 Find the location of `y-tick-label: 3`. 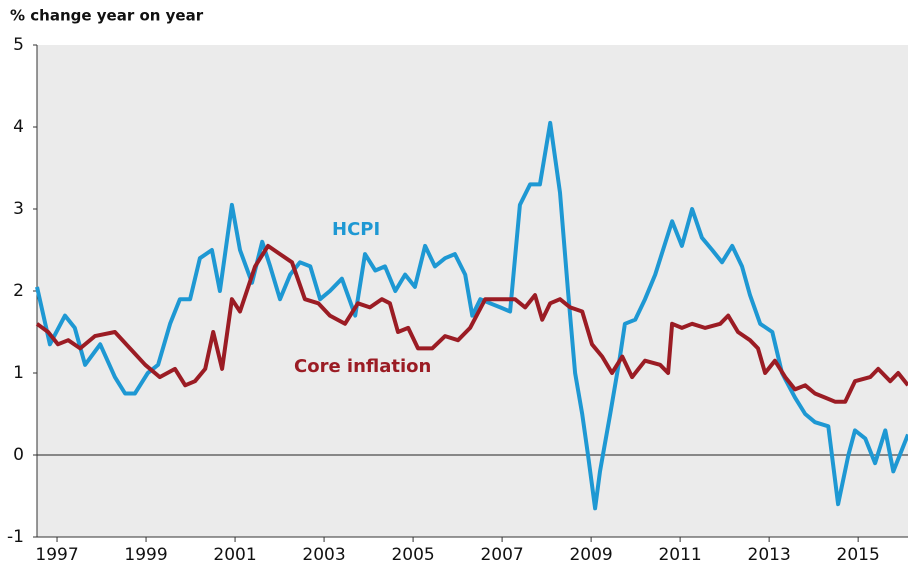

y-tick-label: 3 is located at coordinates (18, 209).